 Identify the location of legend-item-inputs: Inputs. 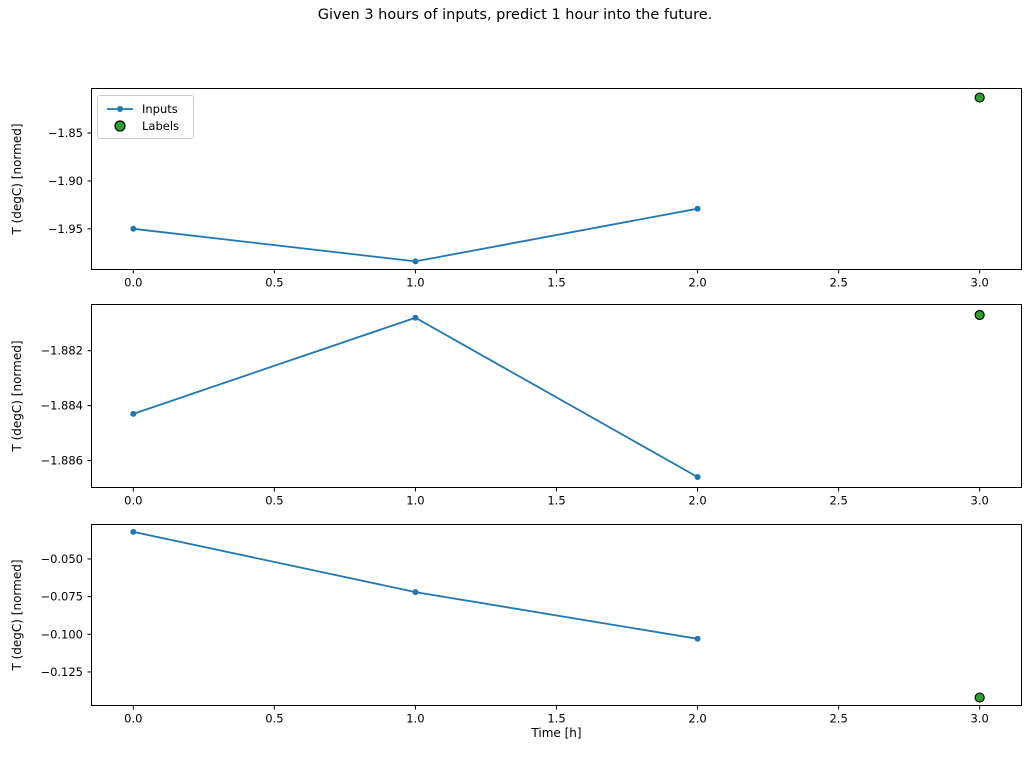
(145, 108).